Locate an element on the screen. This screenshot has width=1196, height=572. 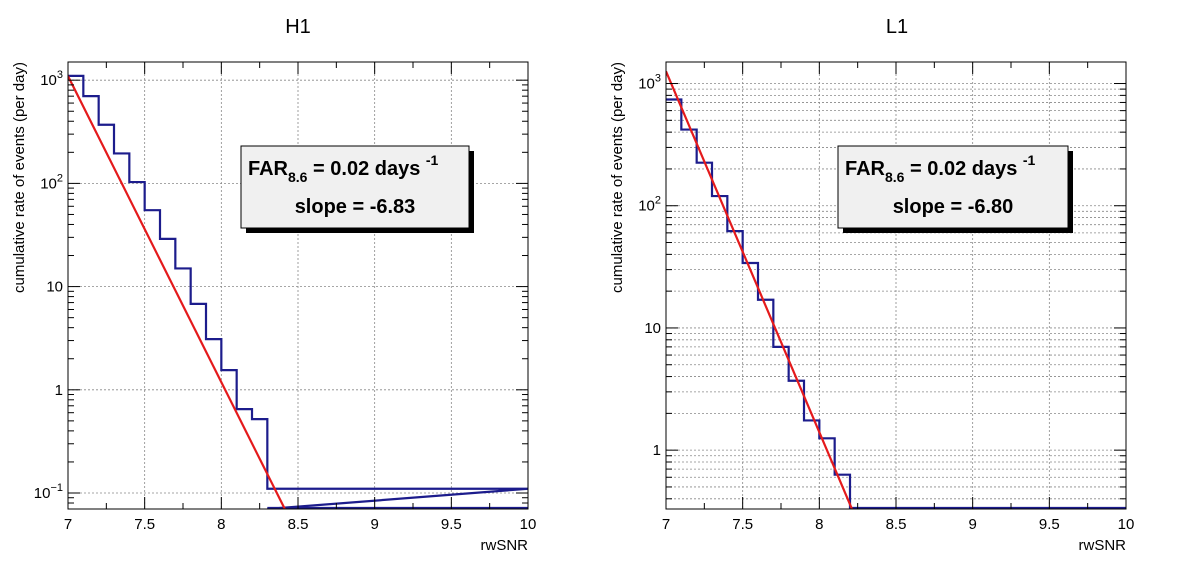
chart-title: H1 is located at coordinates (298, 27).